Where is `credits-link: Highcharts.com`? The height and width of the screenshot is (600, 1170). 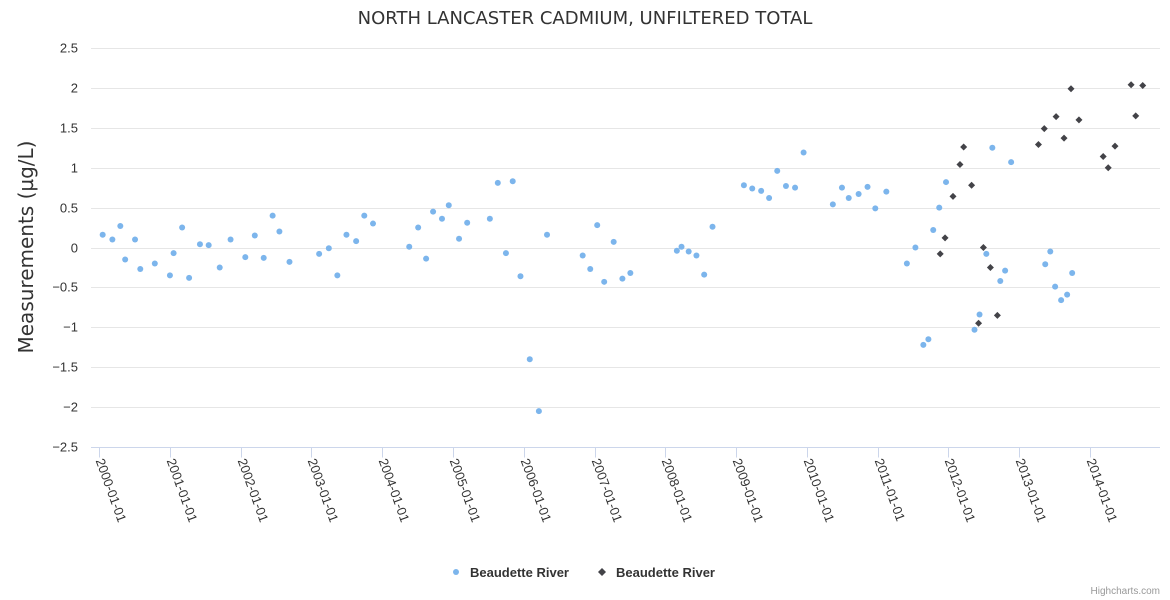
credits-link: Highcharts.com is located at coordinates (1125, 591).